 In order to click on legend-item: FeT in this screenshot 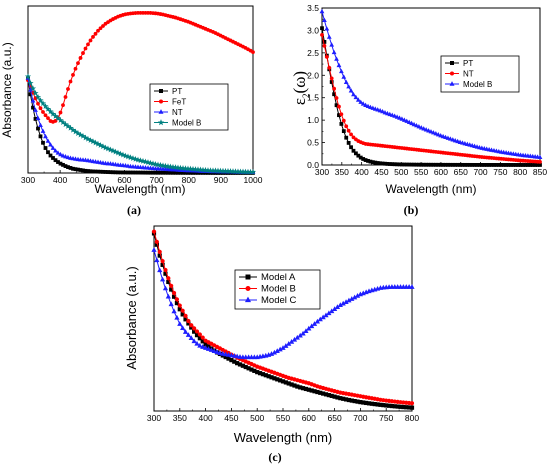, I will do `click(170, 102)`.